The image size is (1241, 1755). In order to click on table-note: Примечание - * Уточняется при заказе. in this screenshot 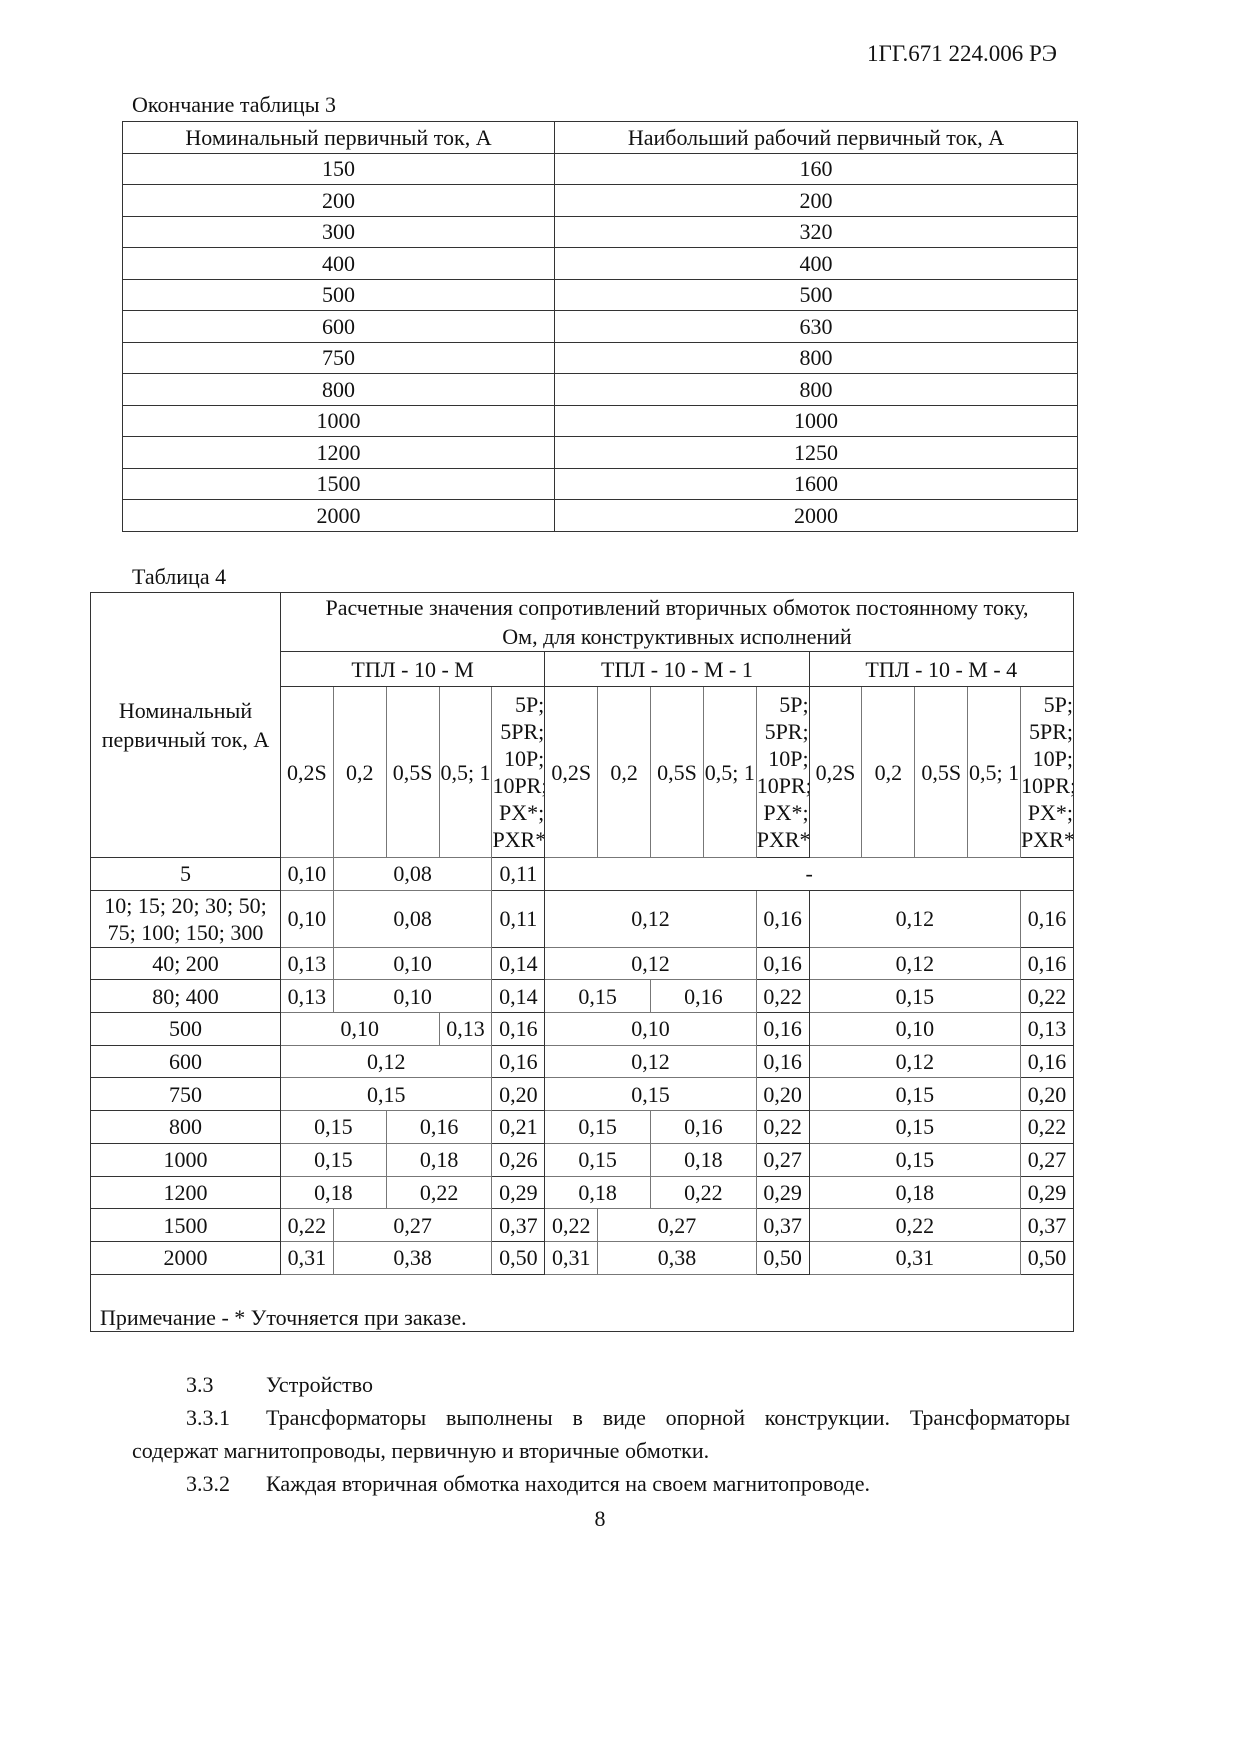, I will do `click(582, 1302)`.